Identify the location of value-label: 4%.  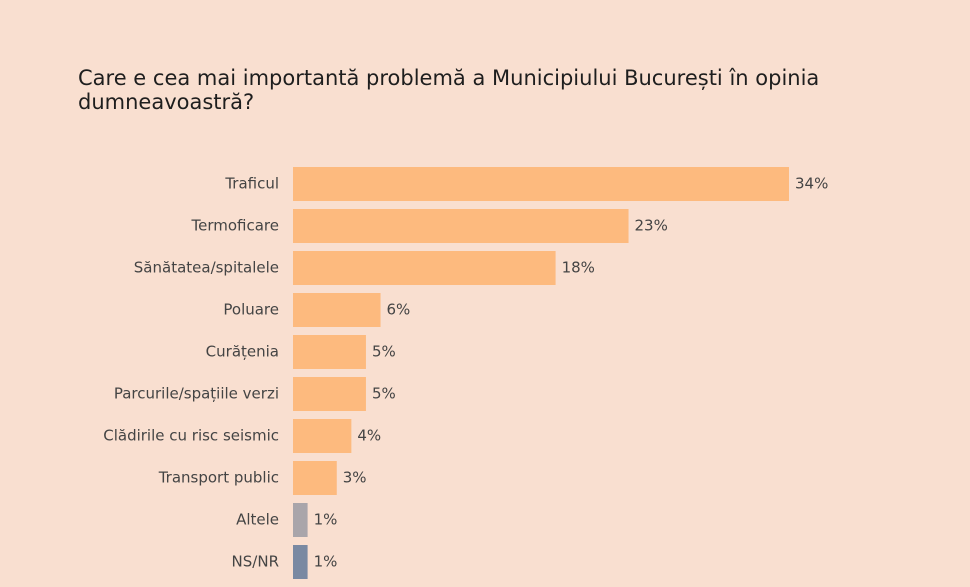
(369, 436).